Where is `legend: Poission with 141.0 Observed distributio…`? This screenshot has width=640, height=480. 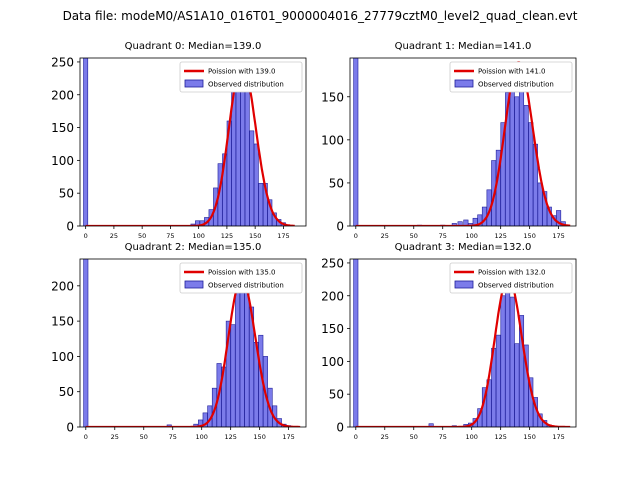 legend: Poission with 141.0 Observed distributio… is located at coordinates (511, 77).